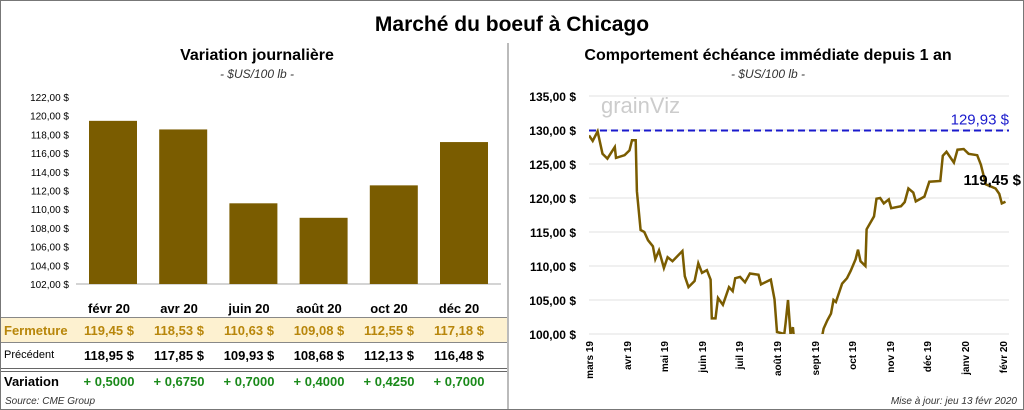  What do you see at coordinates (319, 330) in the screenshot?
I see `cell: 109,08 $` at bounding box center [319, 330].